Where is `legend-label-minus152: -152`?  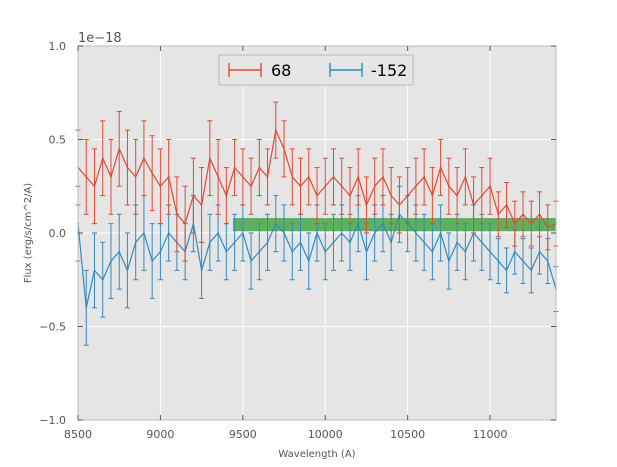 legend-label-minus152: -152 is located at coordinates (389, 70).